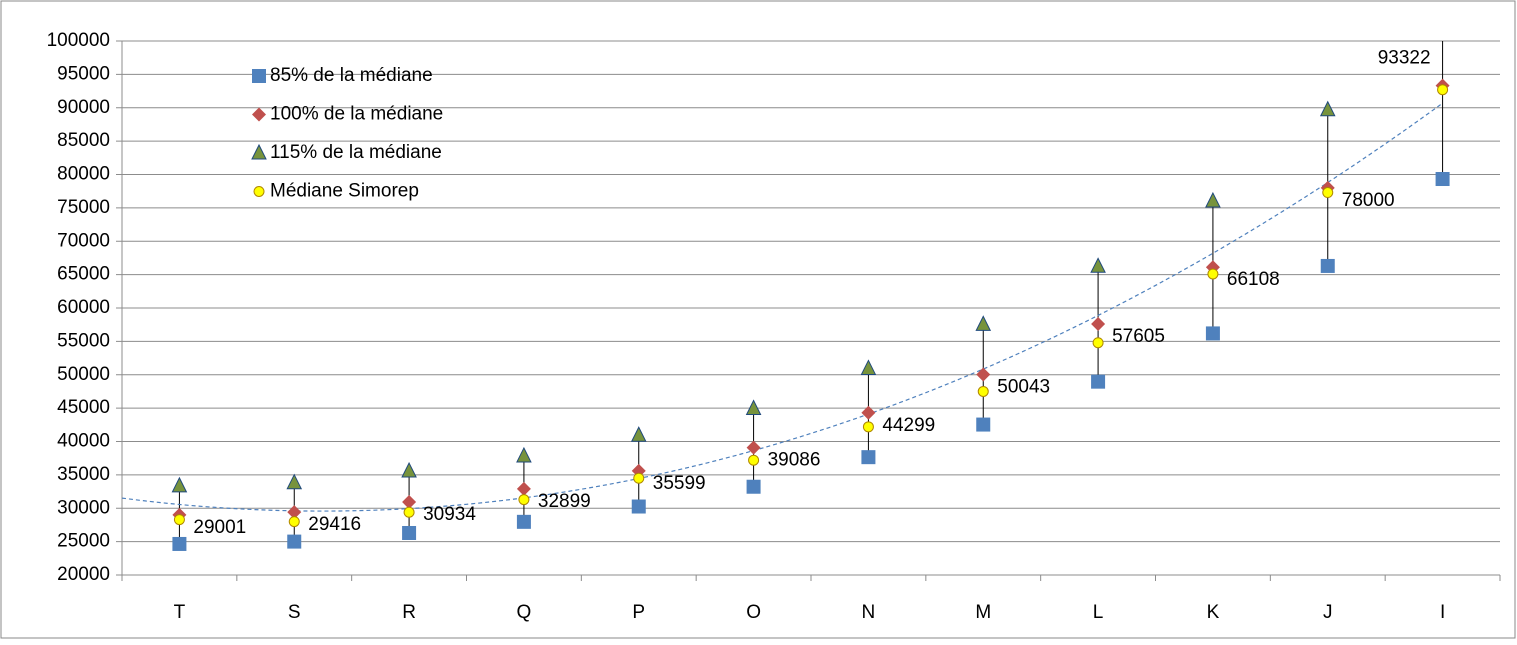 The width and height of the screenshot is (1517, 645). Describe the element at coordinates (83, 574) in the screenshot. I see `y-tick-label: 20000` at that location.